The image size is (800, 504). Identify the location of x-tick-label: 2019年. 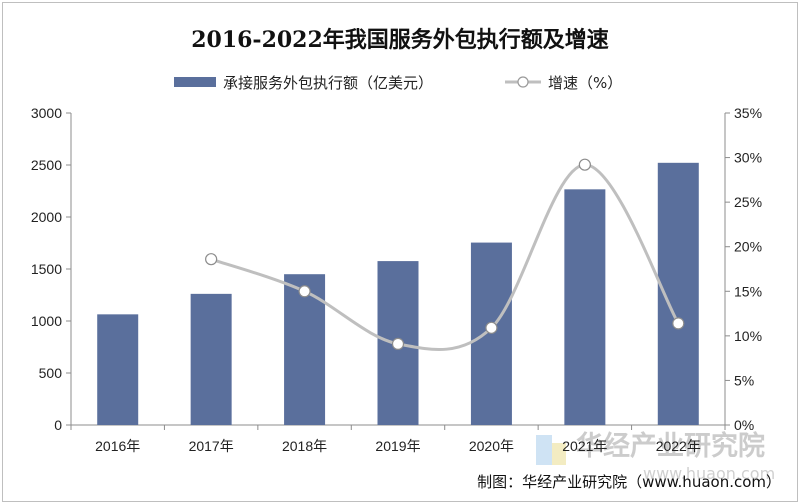
(397, 446).